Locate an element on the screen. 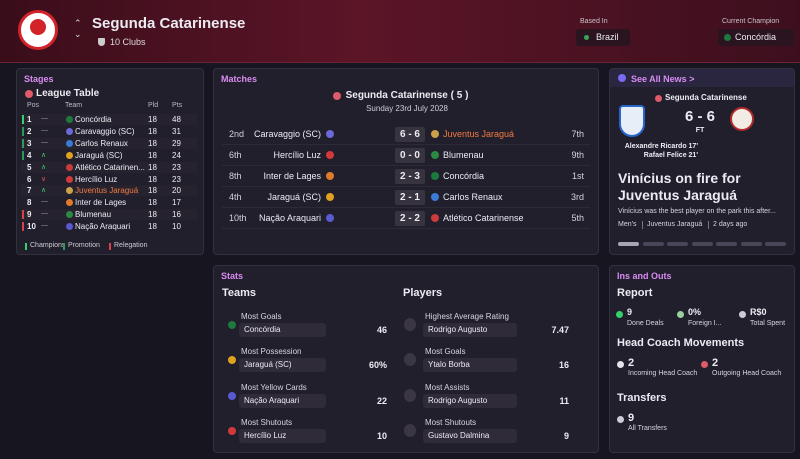 The height and width of the screenshot is (459, 800). legend-swatch is located at coordinates (26, 246).